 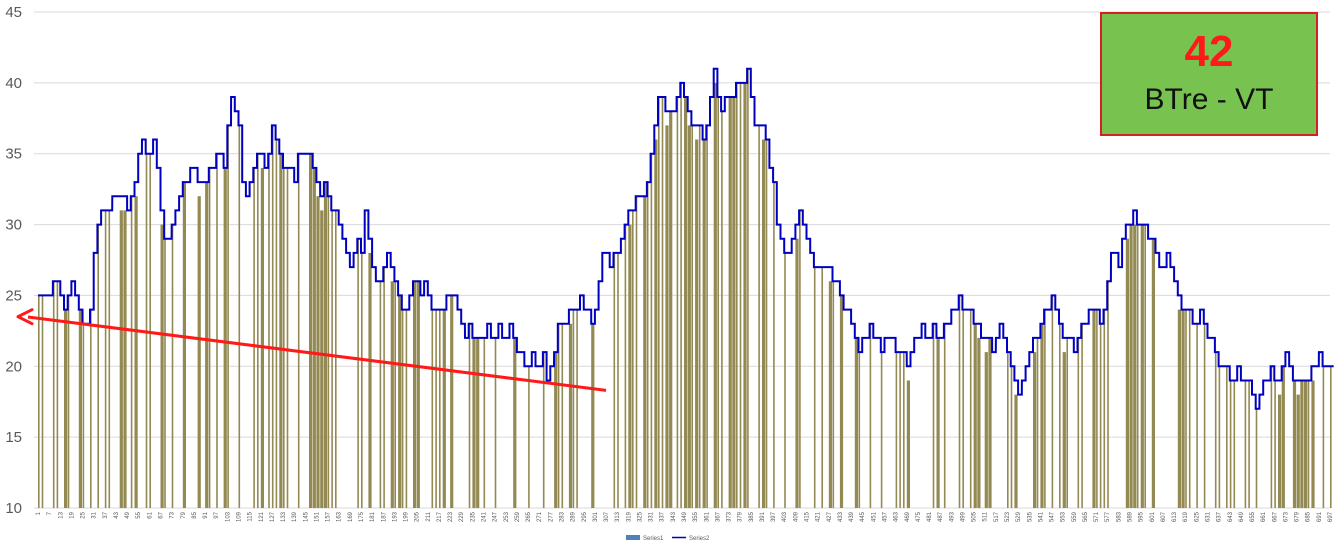 What do you see at coordinates (1075, 516) in the screenshot?
I see `x-tick-label: 559` at bounding box center [1075, 516].